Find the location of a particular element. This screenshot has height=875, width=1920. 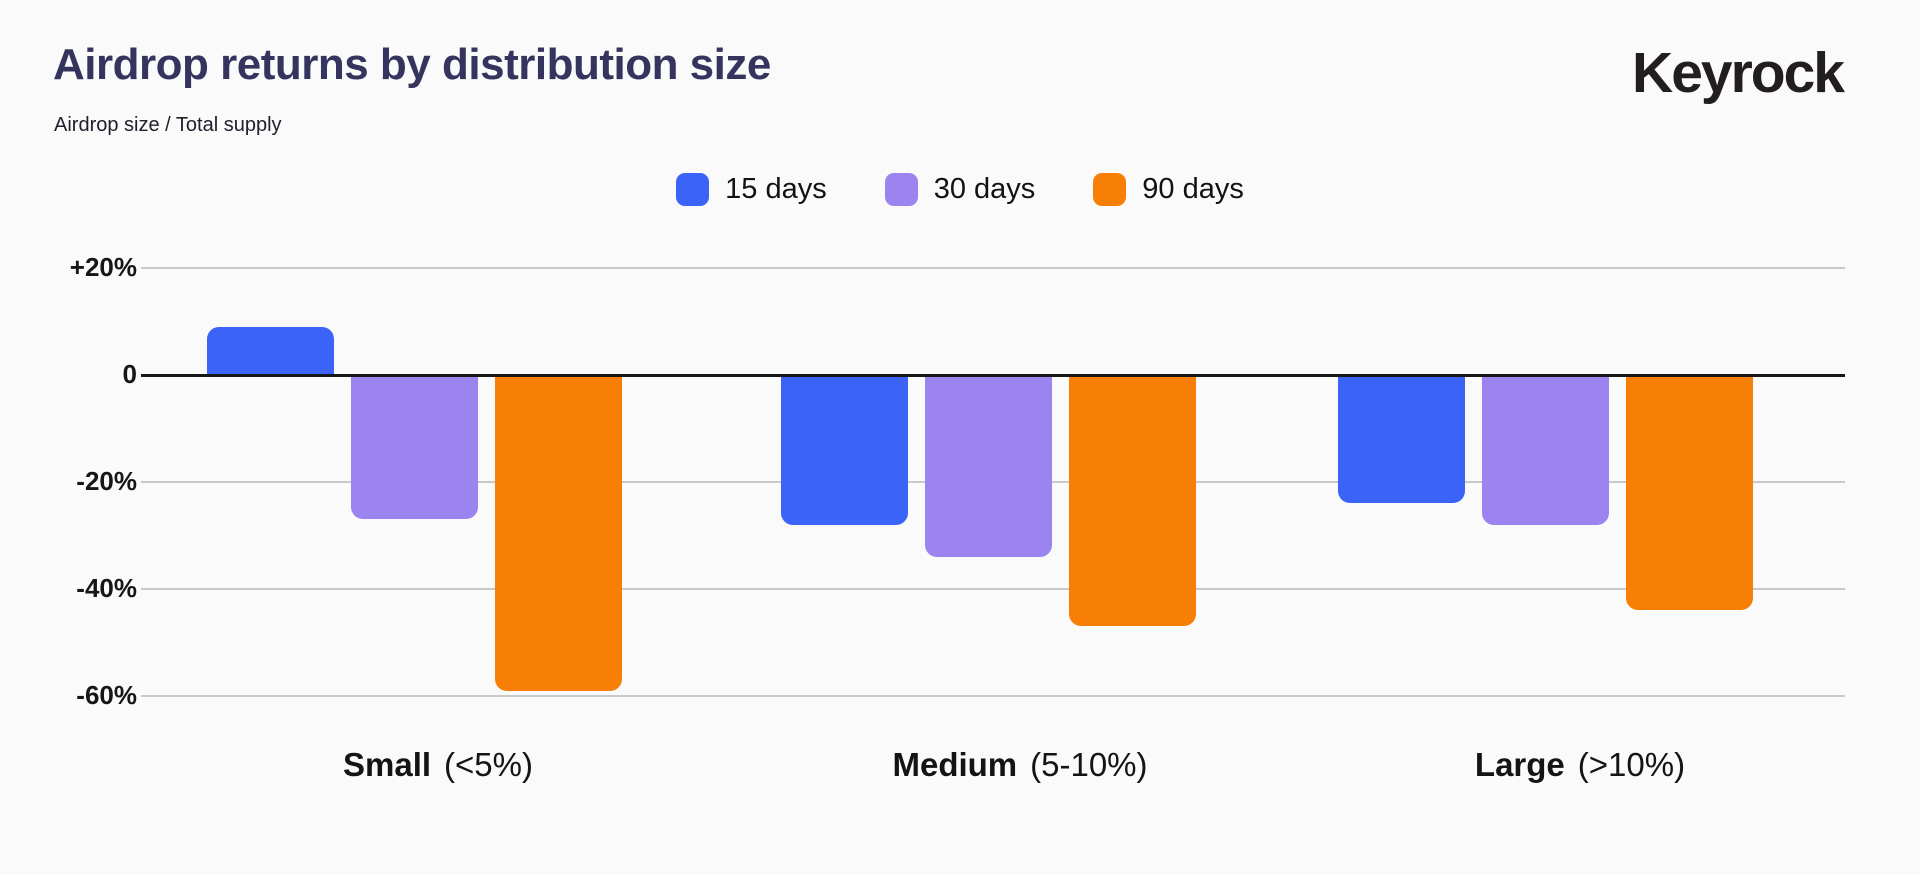

category-label-small: Small (<5%) is located at coordinates (438, 765).